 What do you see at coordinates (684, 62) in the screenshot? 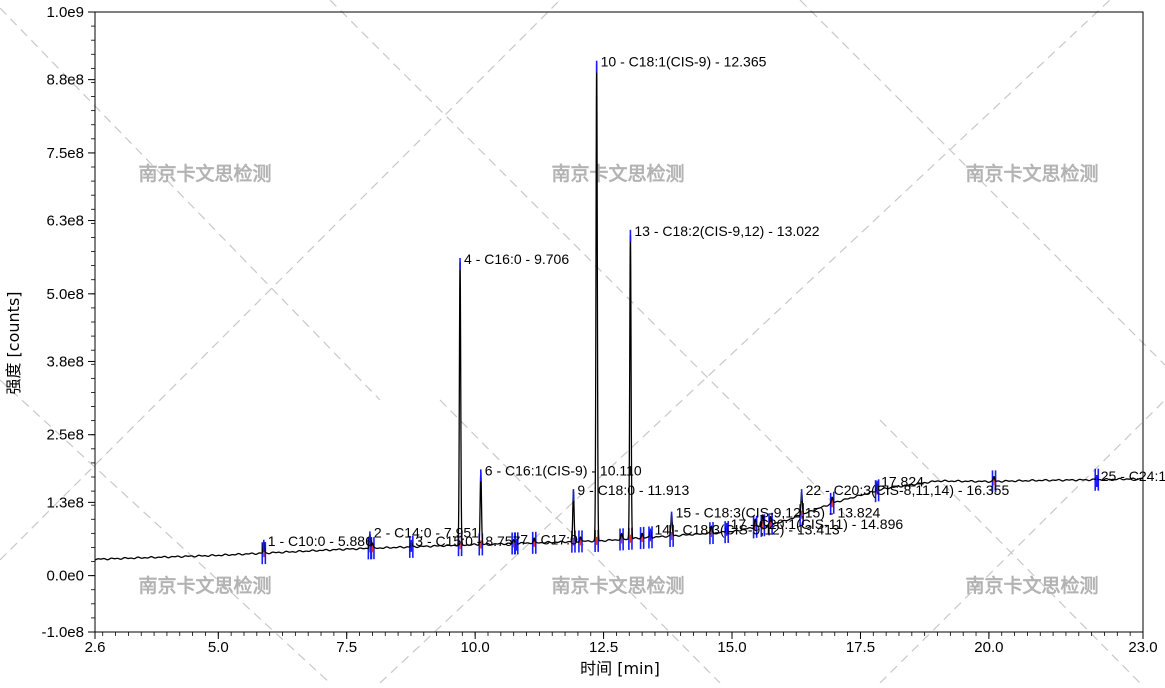
I see `peak-label: 10 - C18:1(CIS-9) - 12.365` at bounding box center [684, 62].